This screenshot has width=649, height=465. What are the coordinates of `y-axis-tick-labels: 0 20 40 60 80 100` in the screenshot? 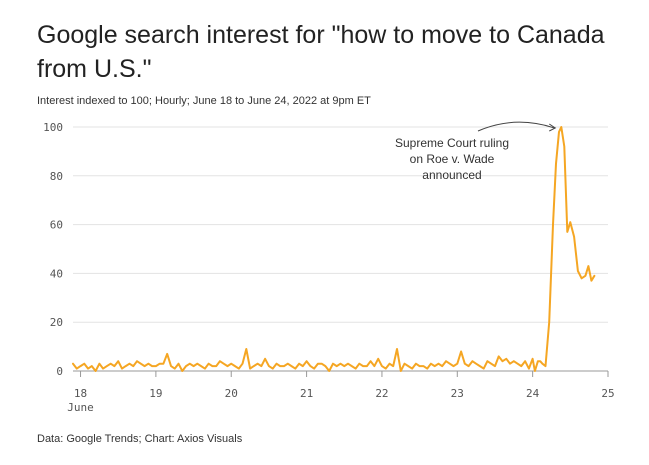 It's located at (53, 249).